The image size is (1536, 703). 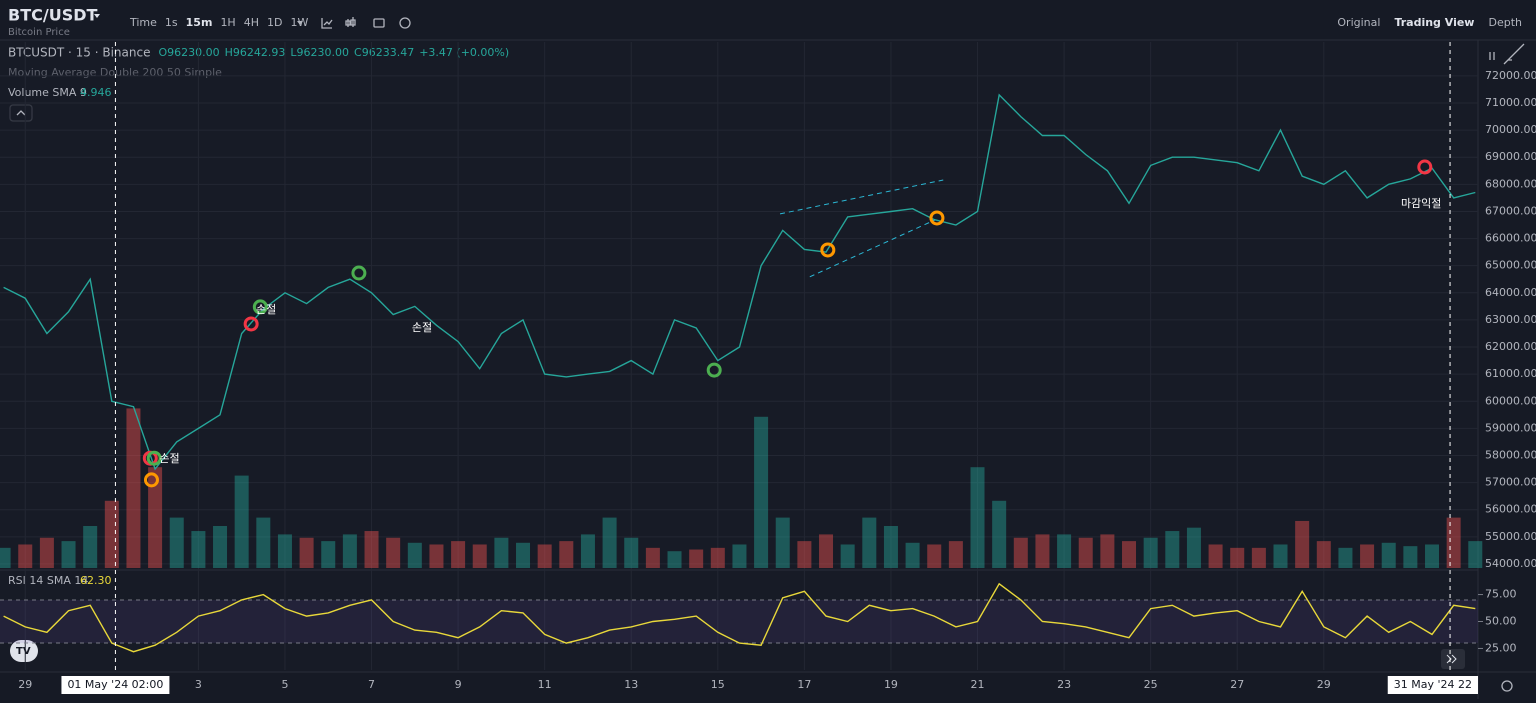 What do you see at coordinates (631, 684) in the screenshot?
I see `x-tick-label: 13` at bounding box center [631, 684].